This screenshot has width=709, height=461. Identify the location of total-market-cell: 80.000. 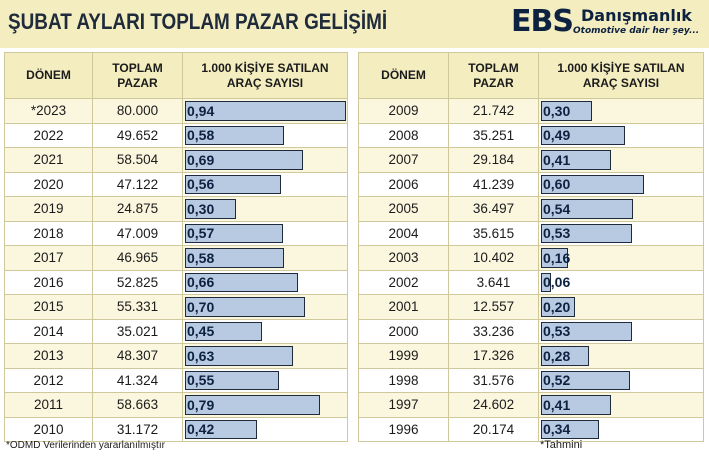
(137, 111).